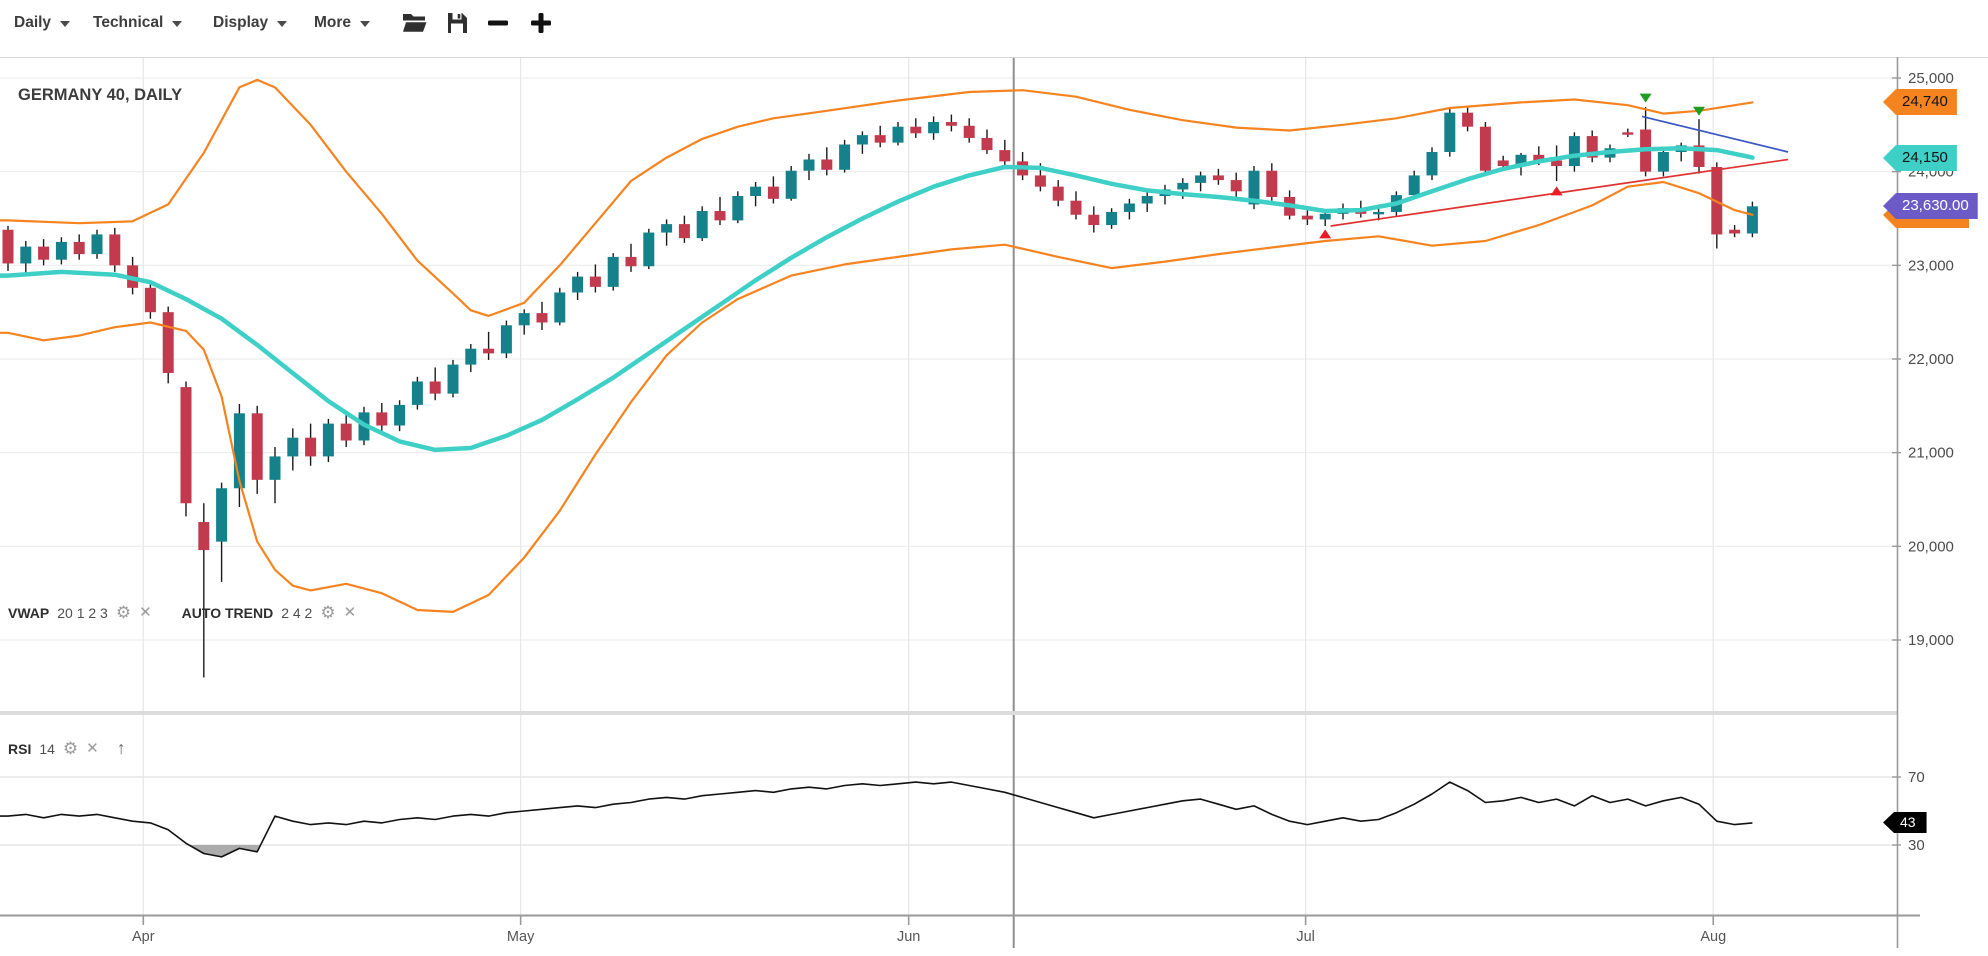  What do you see at coordinates (1920, 102) in the screenshot?
I see `upper-band-tag: 24,740` at bounding box center [1920, 102].